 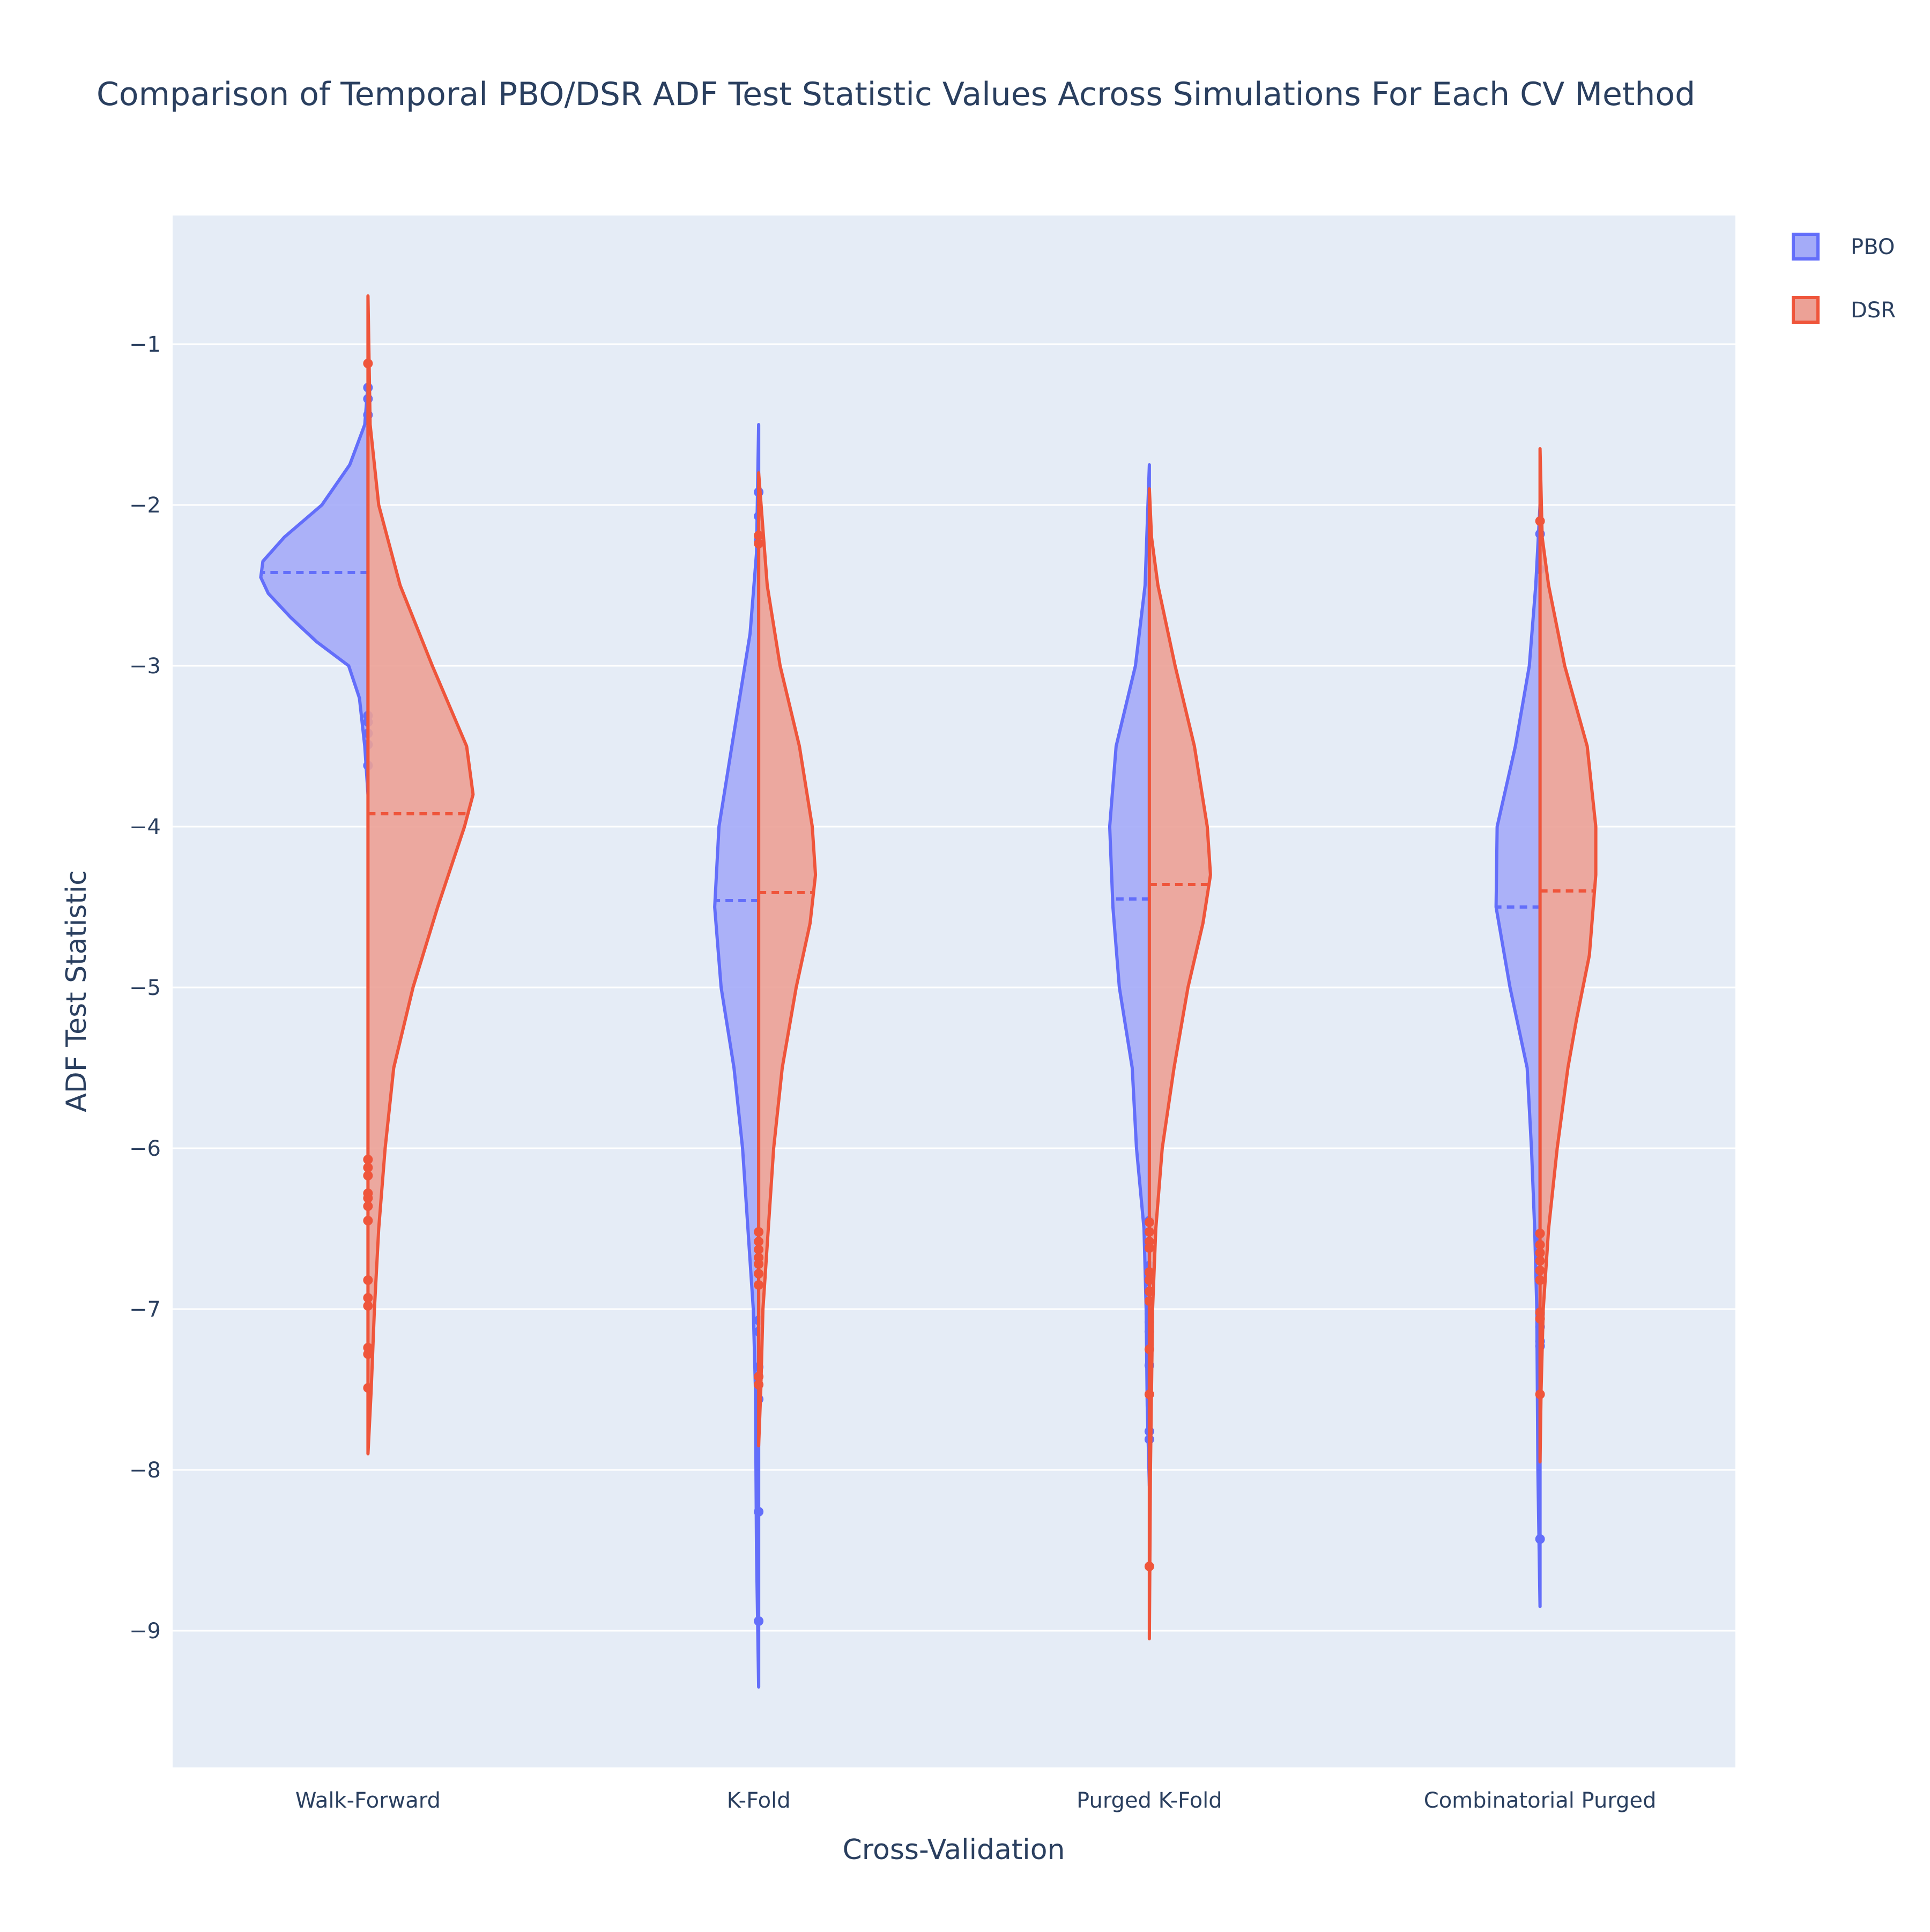 What do you see at coordinates (145, 344) in the screenshot?
I see `y-tick-label: −1` at bounding box center [145, 344].